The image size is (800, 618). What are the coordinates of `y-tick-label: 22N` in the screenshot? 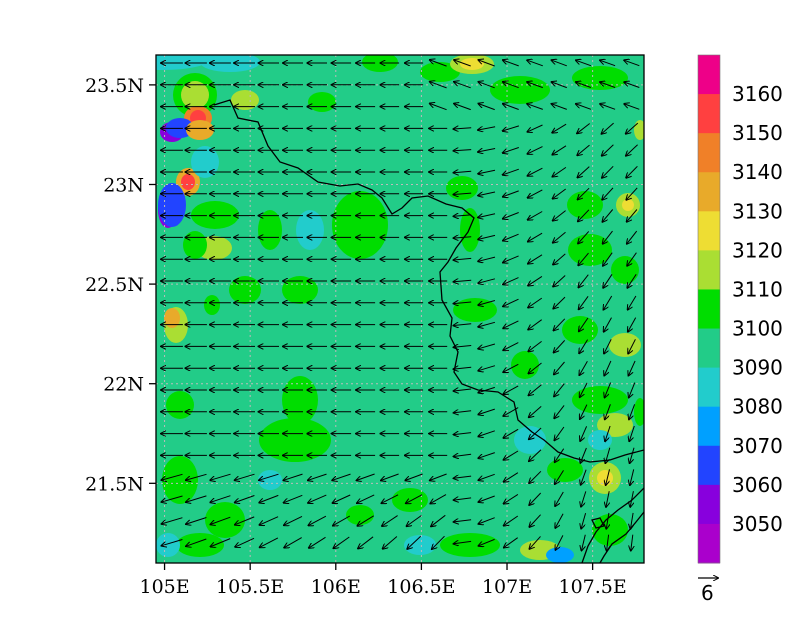 It's located at (123, 385).